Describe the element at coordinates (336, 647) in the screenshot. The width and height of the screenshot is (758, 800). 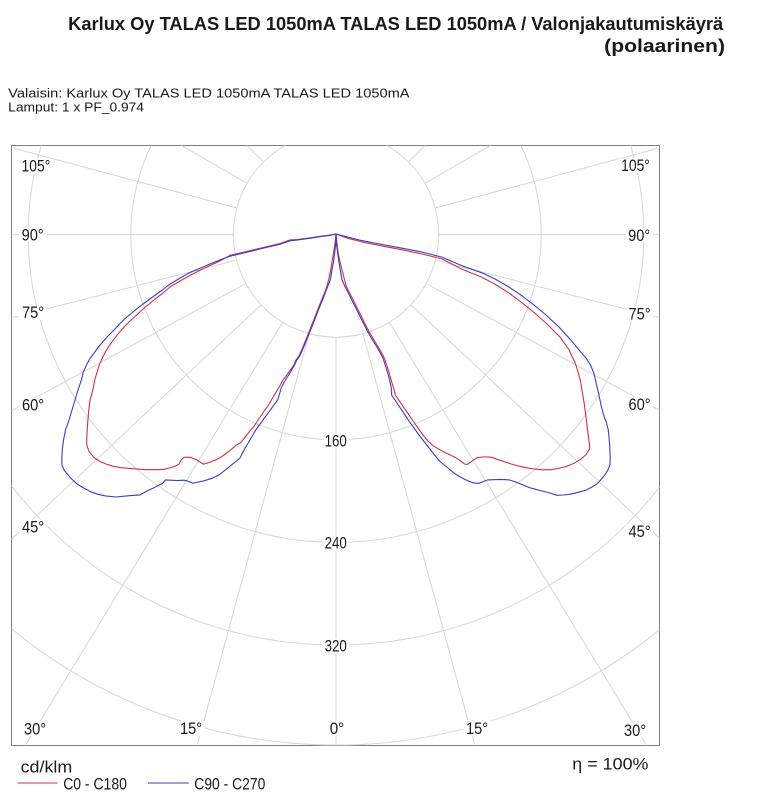
I see `svg-text: 320` at that location.